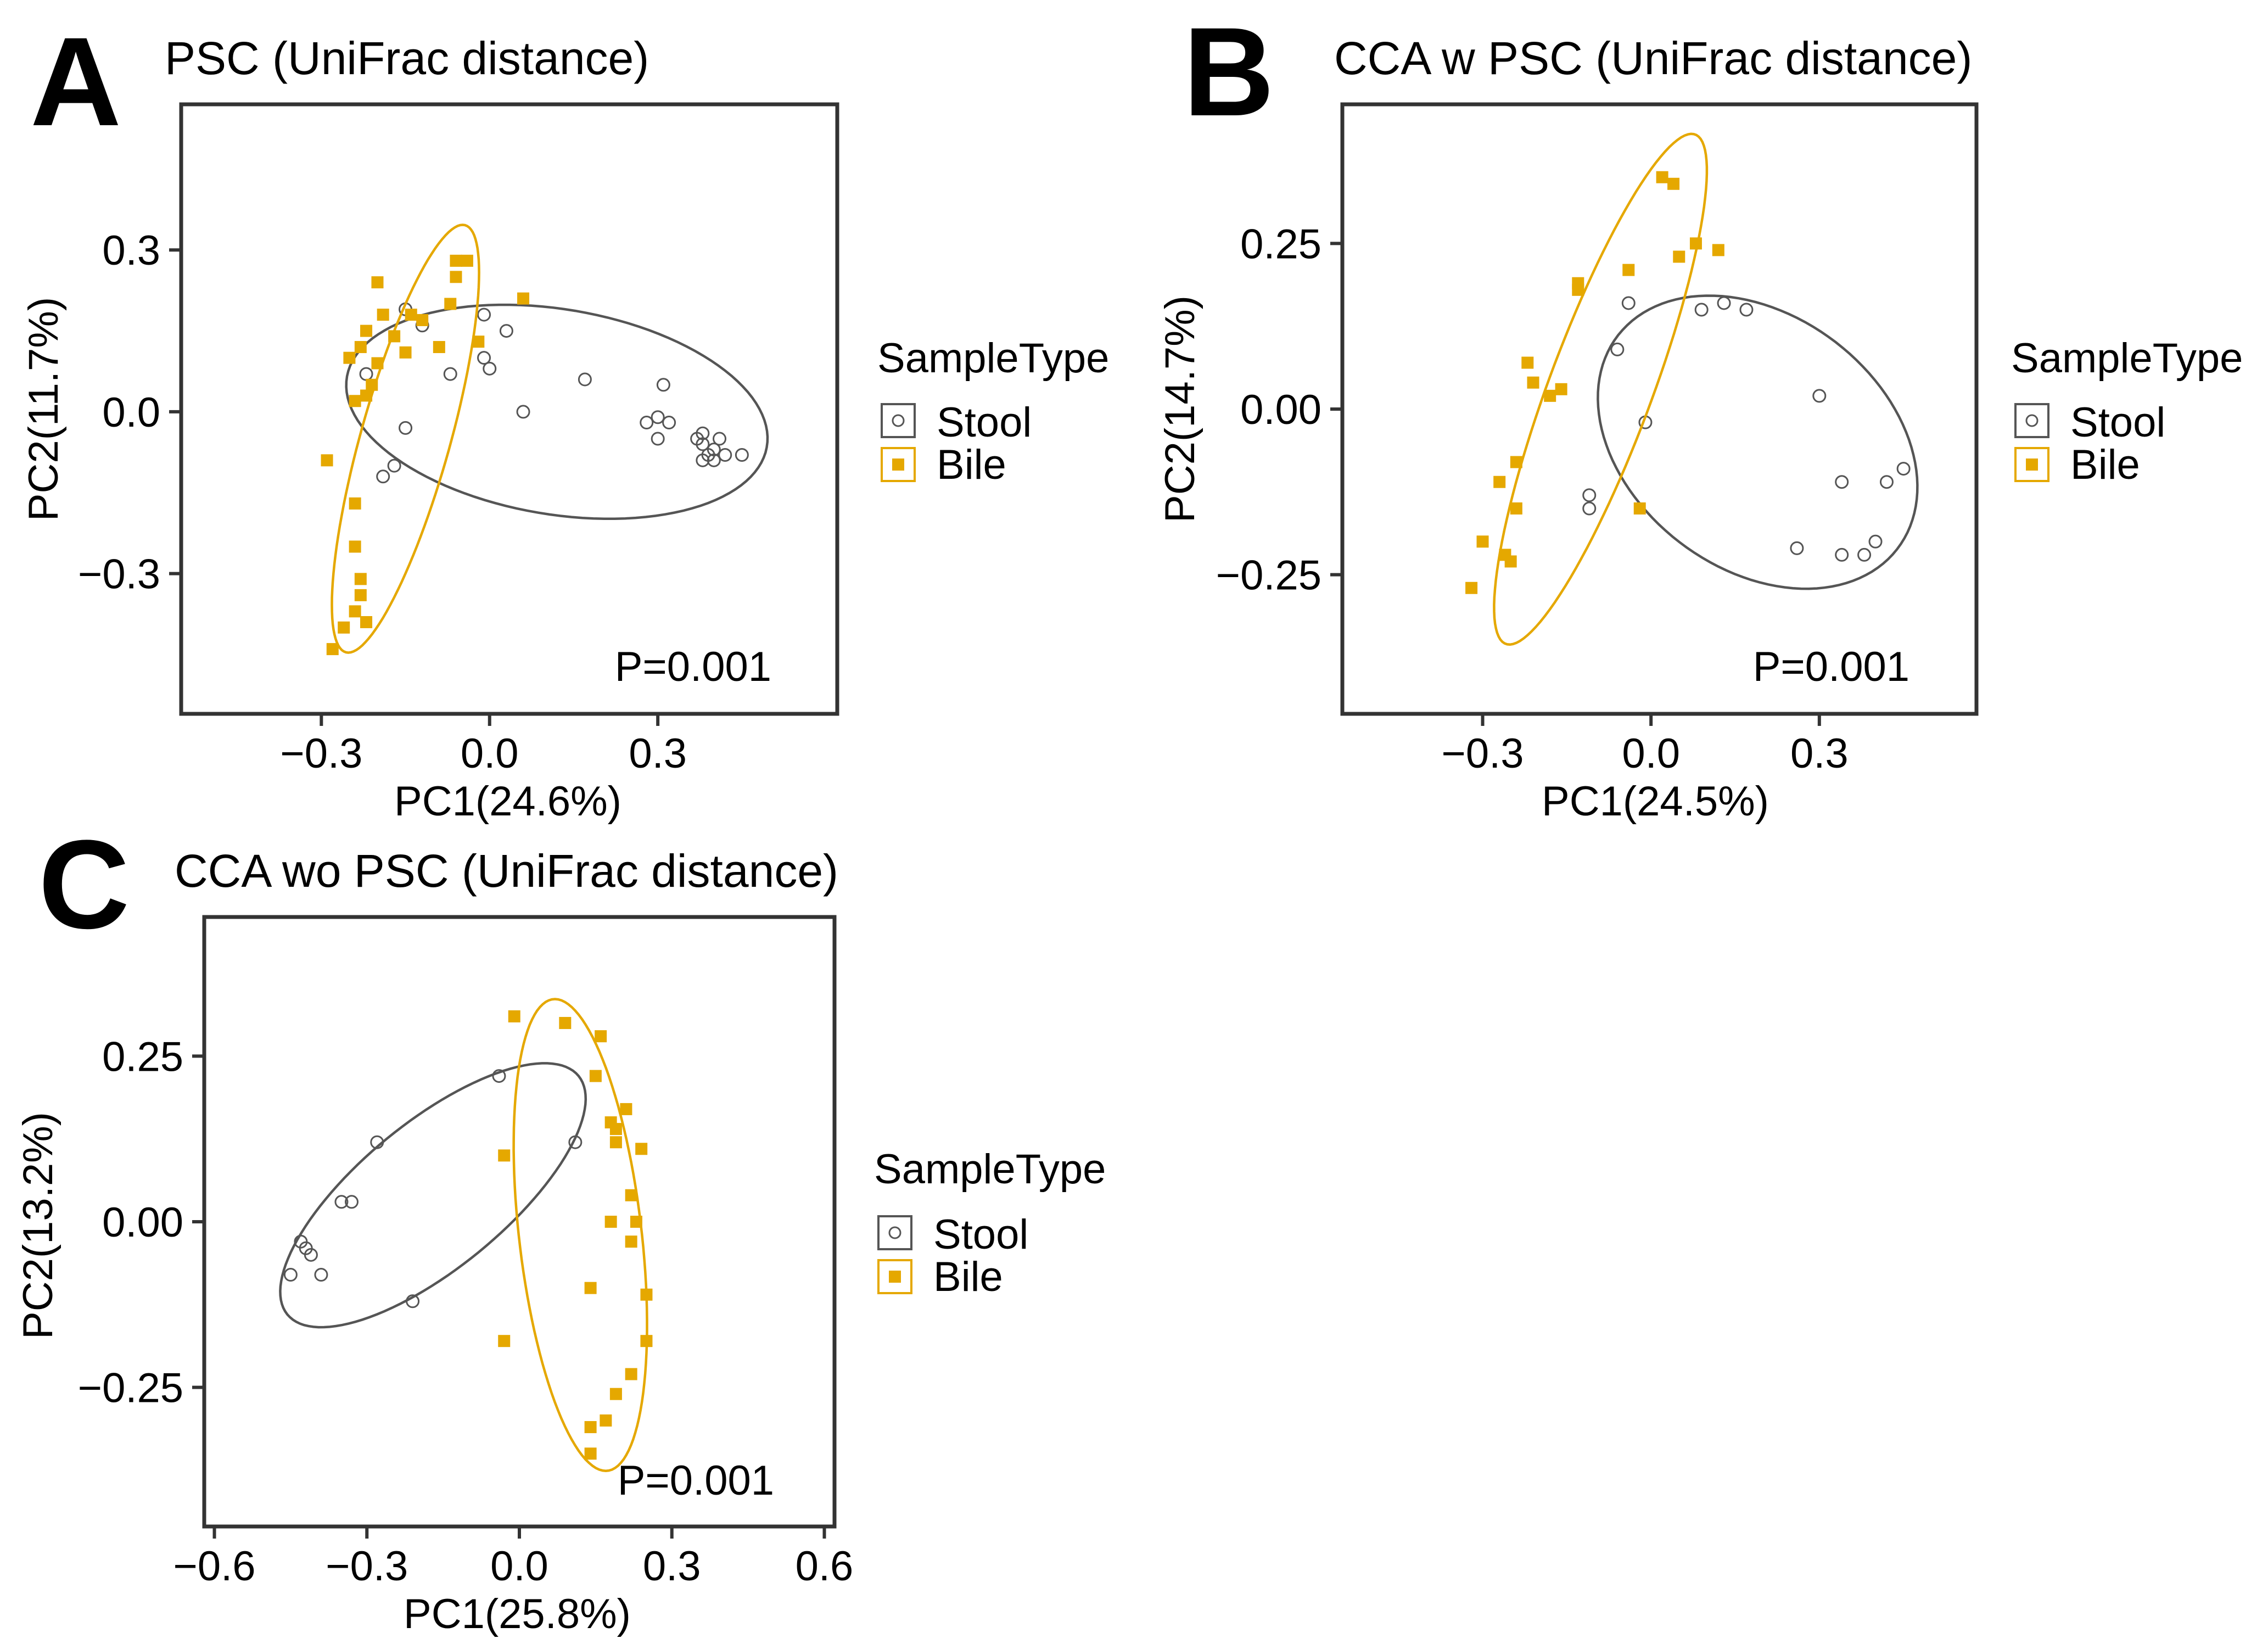 The height and width of the screenshot is (1644, 2268). Describe the element at coordinates (84, 885) in the screenshot. I see `panel-letter-c: C` at that location.